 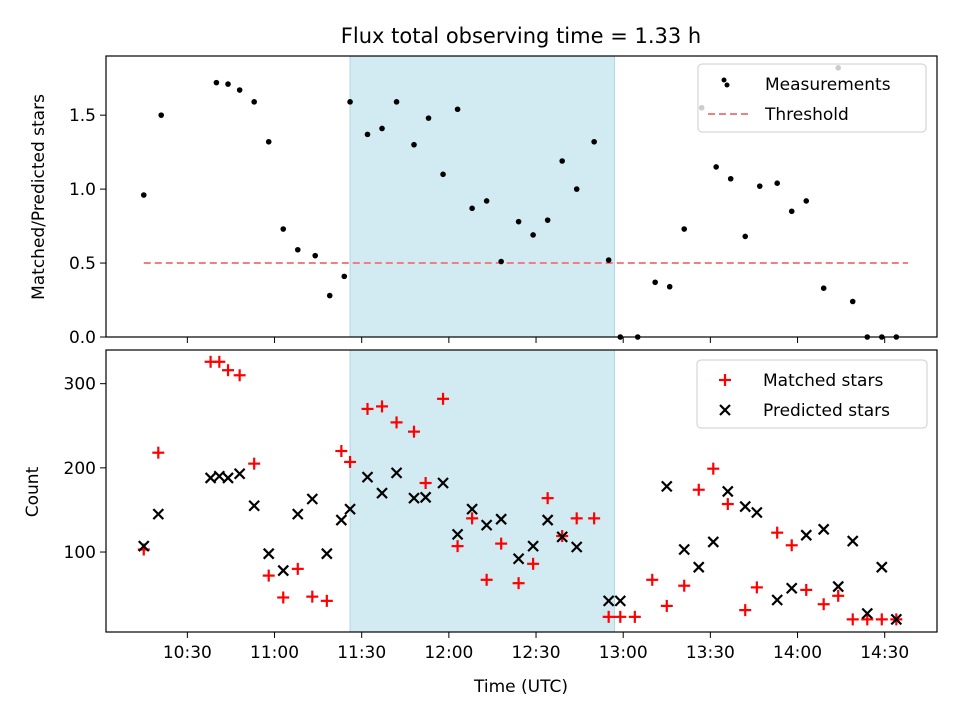 What do you see at coordinates (797, 653) in the screenshot?
I see `x-tick-label: 14:00` at bounding box center [797, 653].